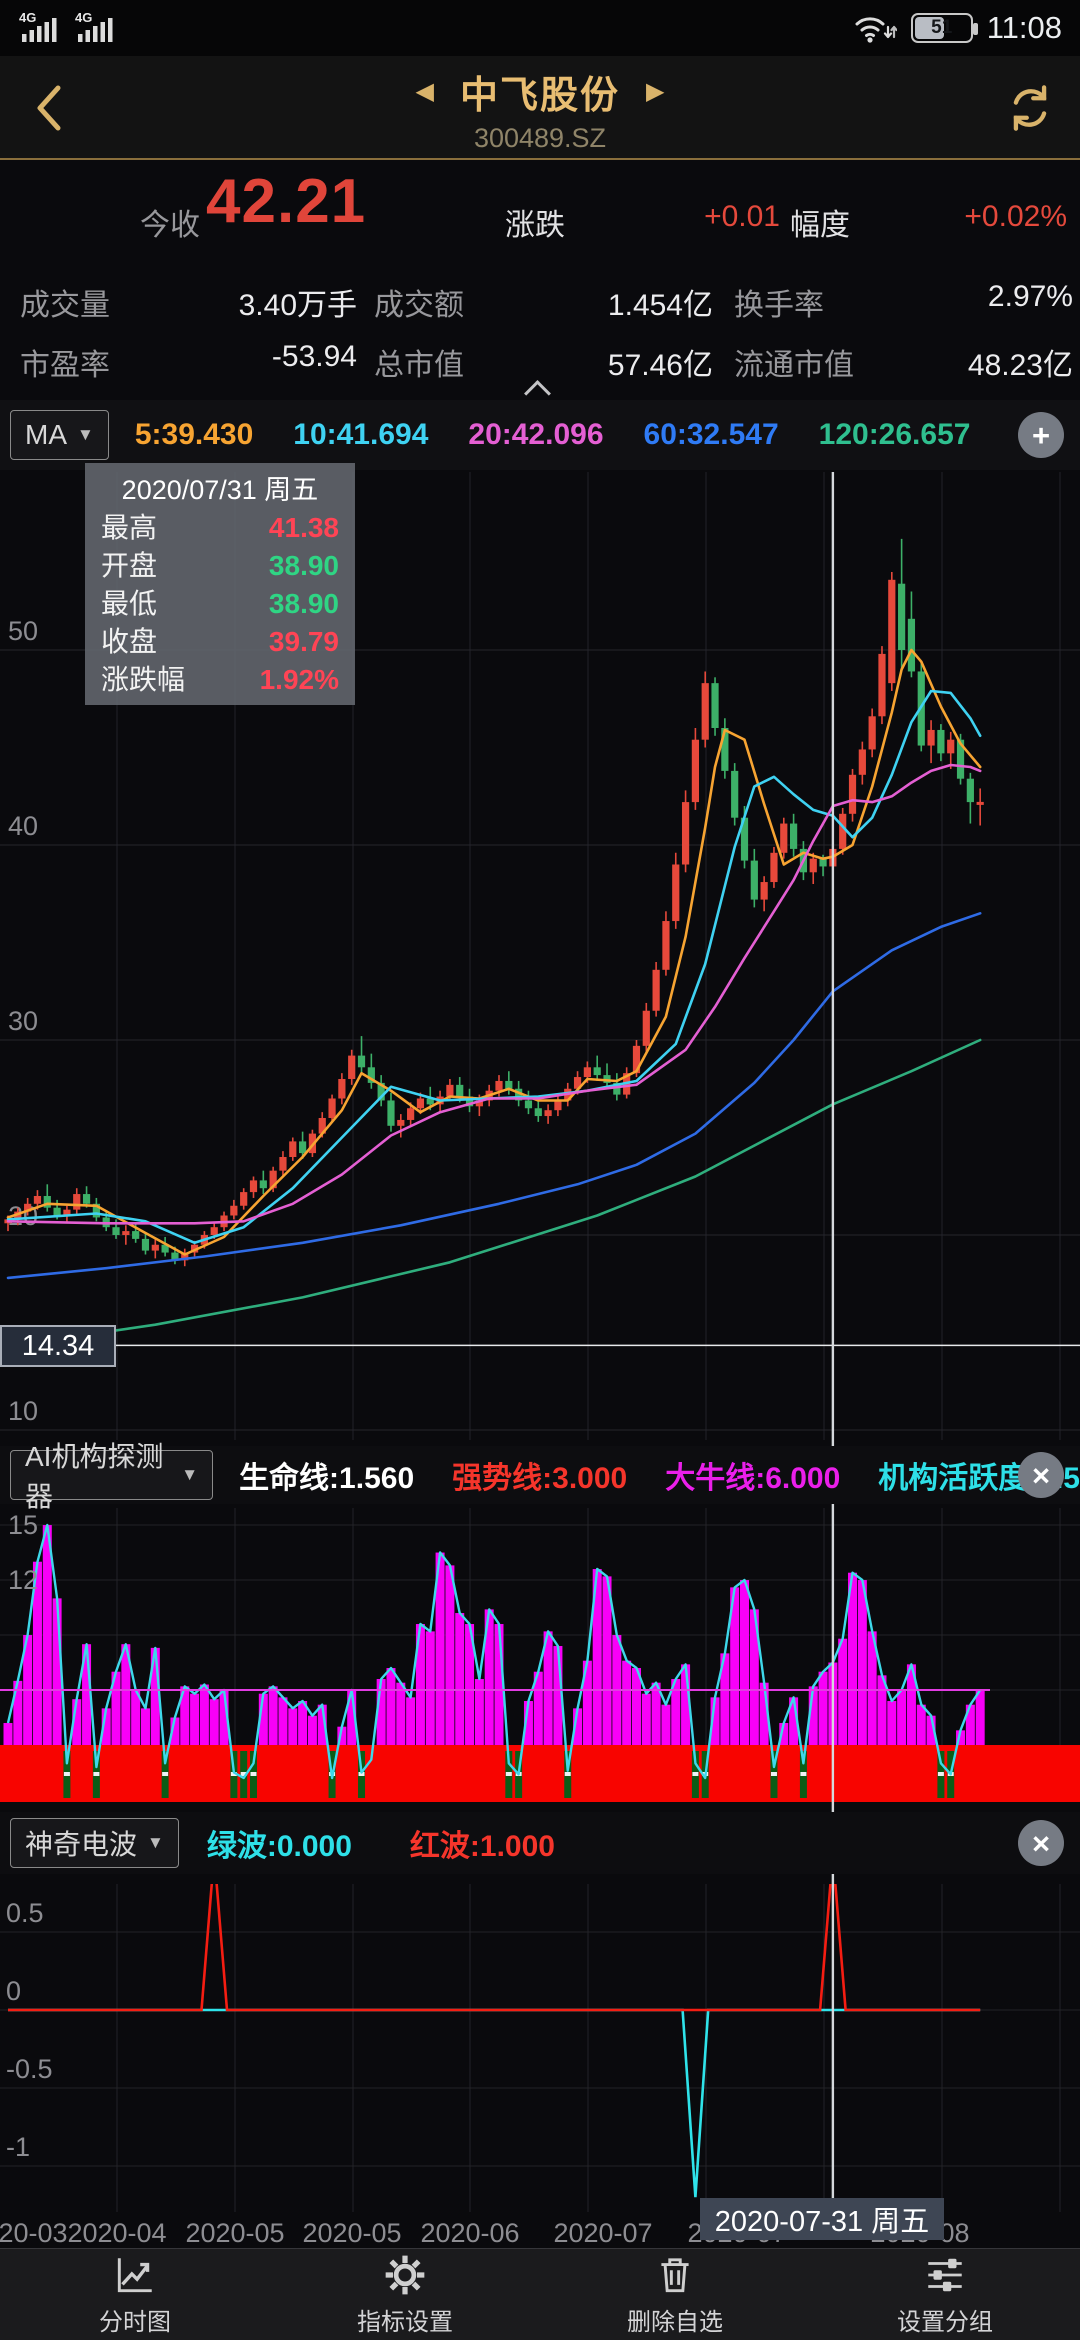 The height and width of the screenshot is (2340, 1080). What do you see at coordinates (820, 225) in the screenshot?
I see `amplitude-label: 幅度` at bounding box center [820, 225].